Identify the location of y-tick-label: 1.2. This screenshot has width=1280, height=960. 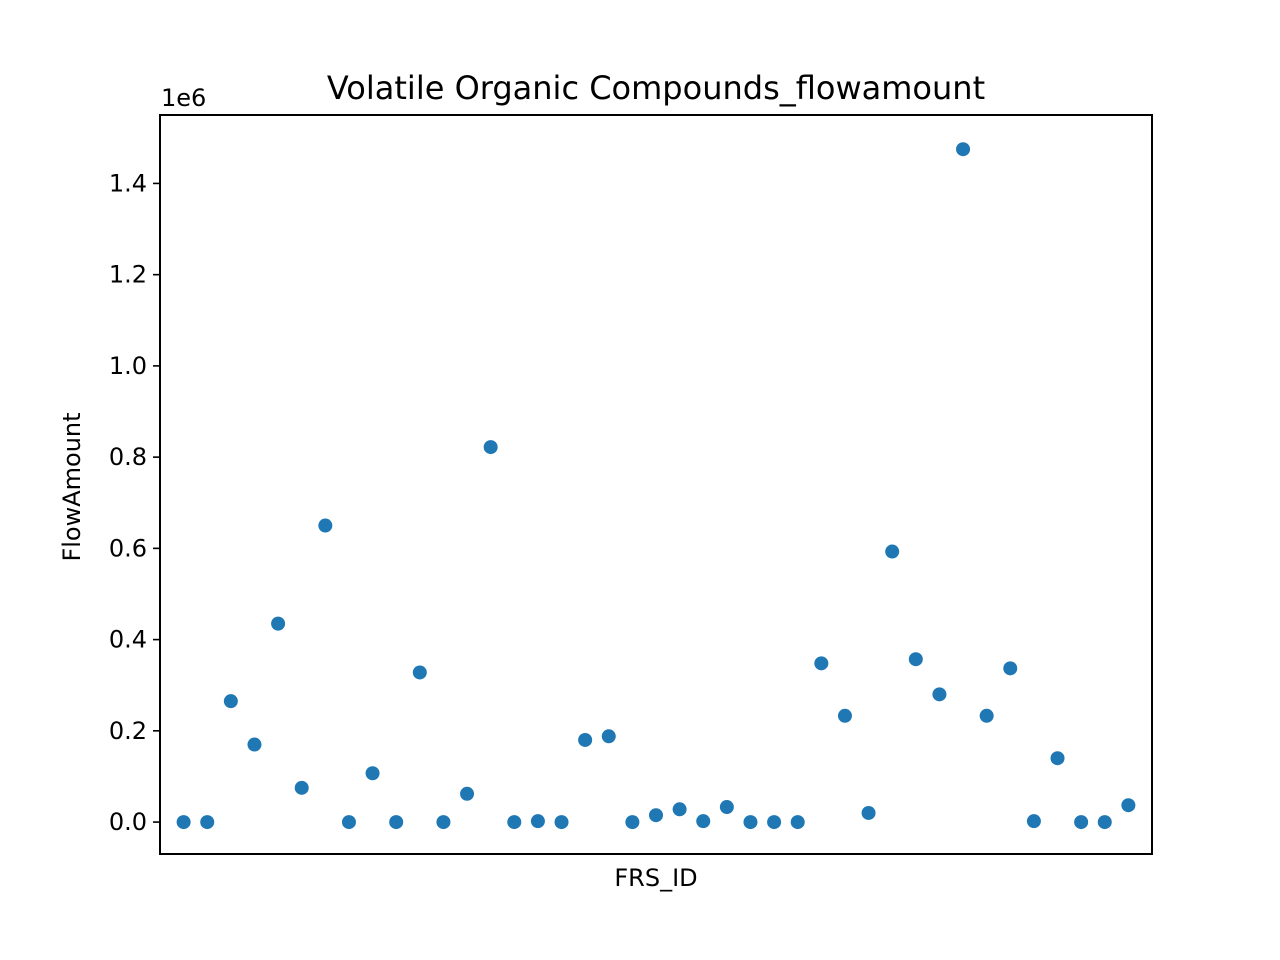
(128, 275).